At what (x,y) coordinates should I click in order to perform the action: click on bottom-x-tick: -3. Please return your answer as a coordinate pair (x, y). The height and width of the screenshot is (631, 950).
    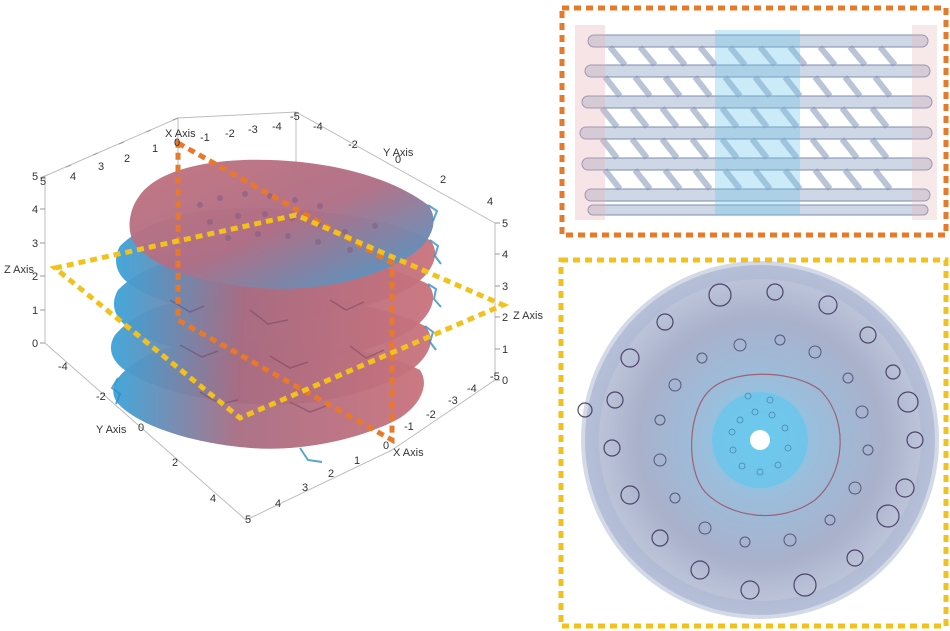
    Looking at the image, I should click on (453, 401).